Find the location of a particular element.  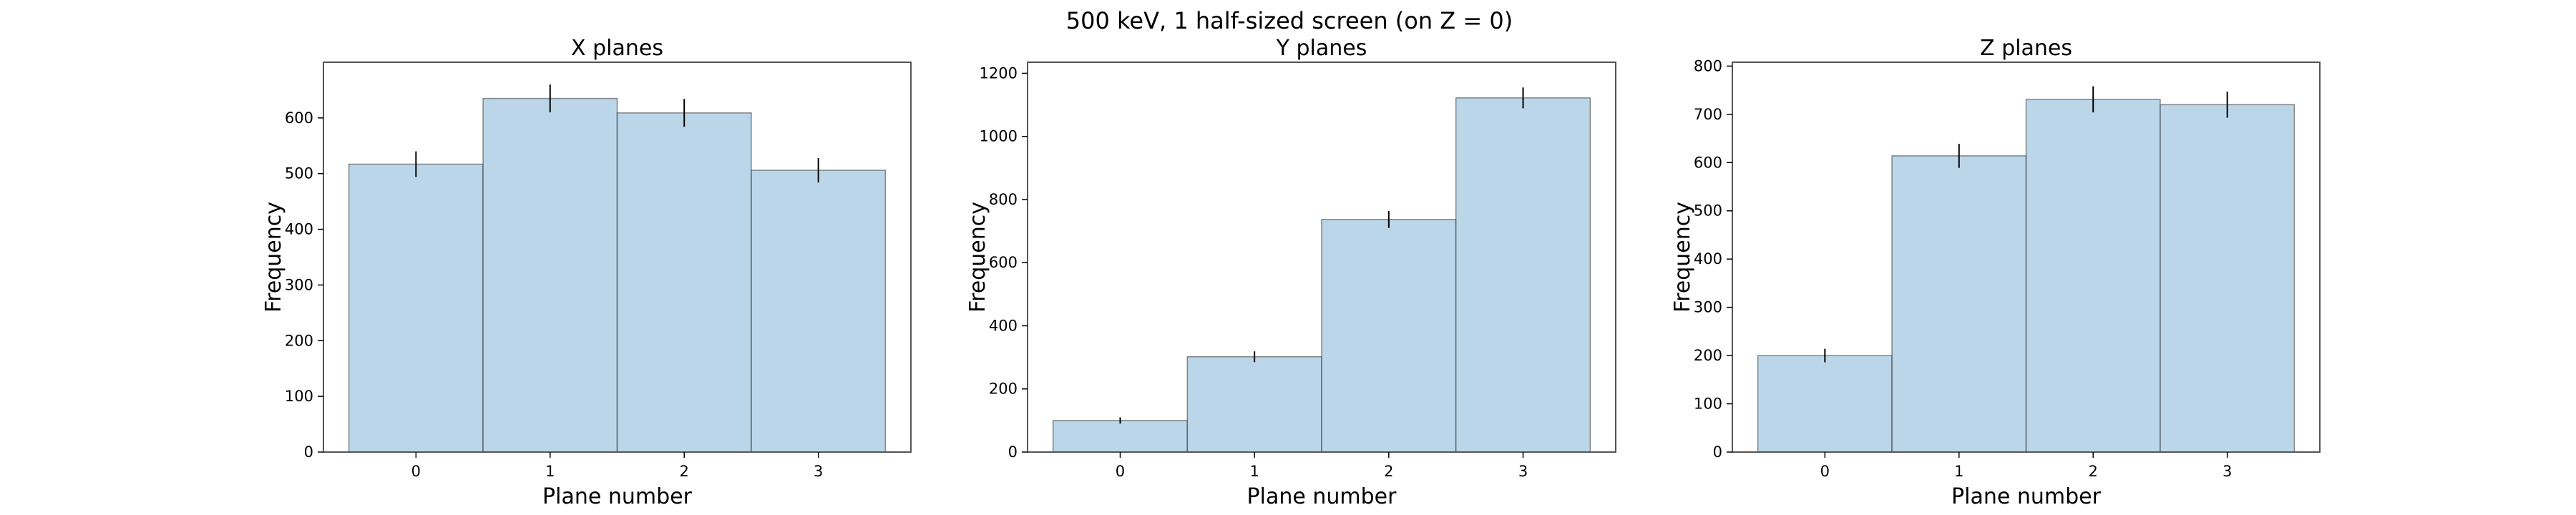

chart-z-planes-xtick-label: 0 is located at coordinates (1825, 472).